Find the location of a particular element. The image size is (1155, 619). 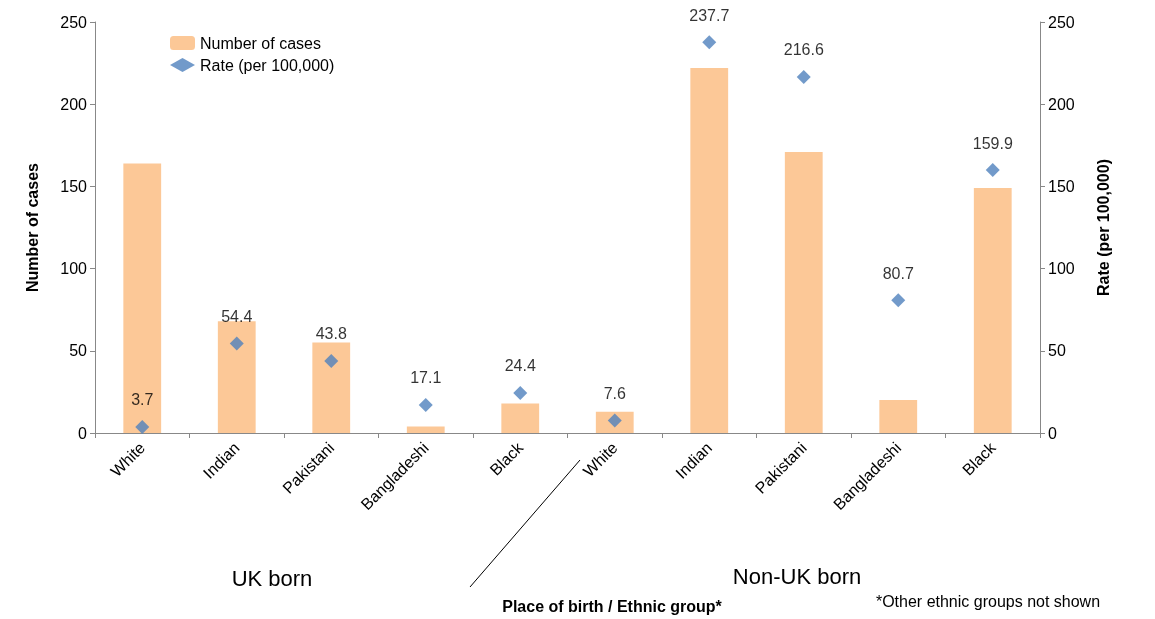

data-label: 17.1 is located at coordinates (426, 378).